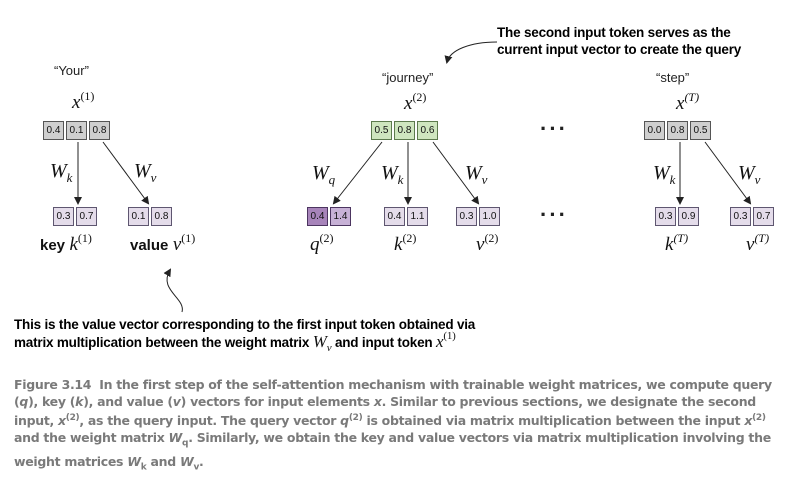 This screenshot has height=494, width=803. I want to click on token-1-input-vector: 0.4 0.1 0.8, so click(76, 130).